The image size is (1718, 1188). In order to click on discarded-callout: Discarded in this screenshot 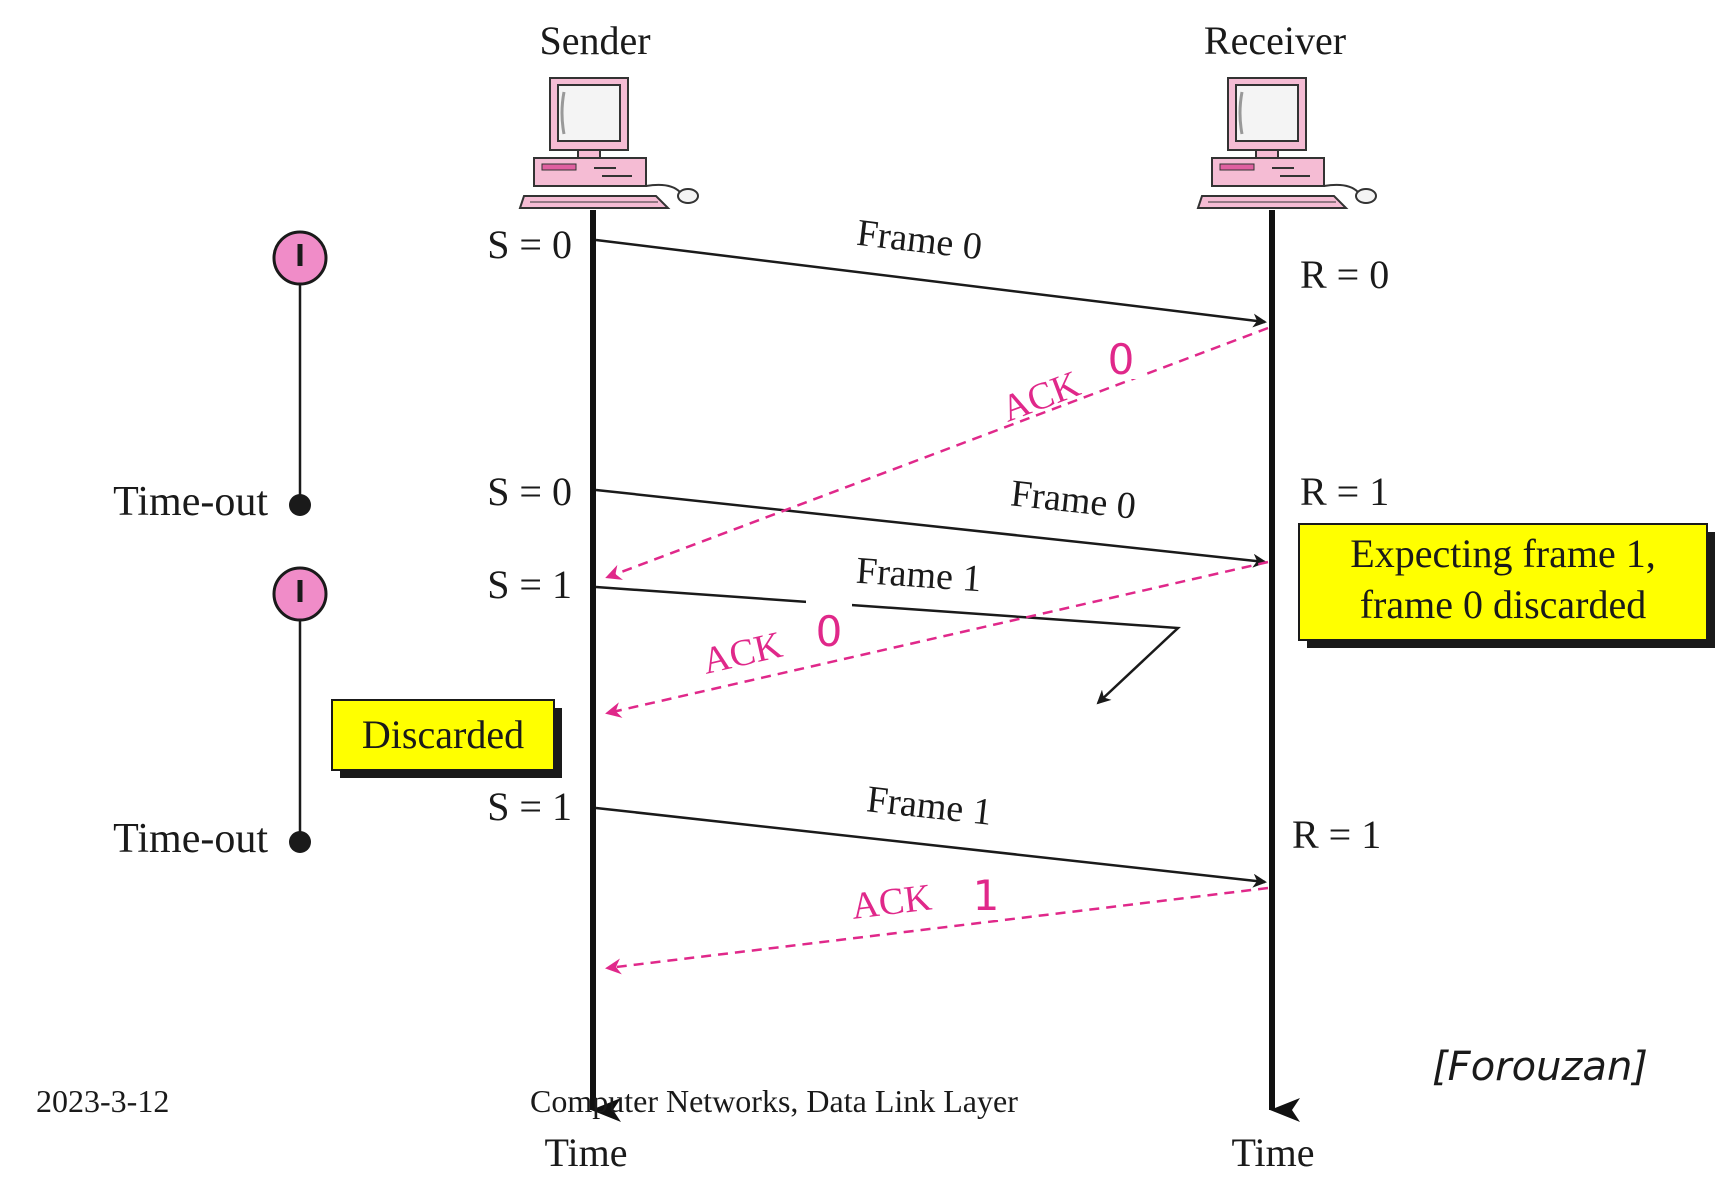, I will do `click(446, 738)`.